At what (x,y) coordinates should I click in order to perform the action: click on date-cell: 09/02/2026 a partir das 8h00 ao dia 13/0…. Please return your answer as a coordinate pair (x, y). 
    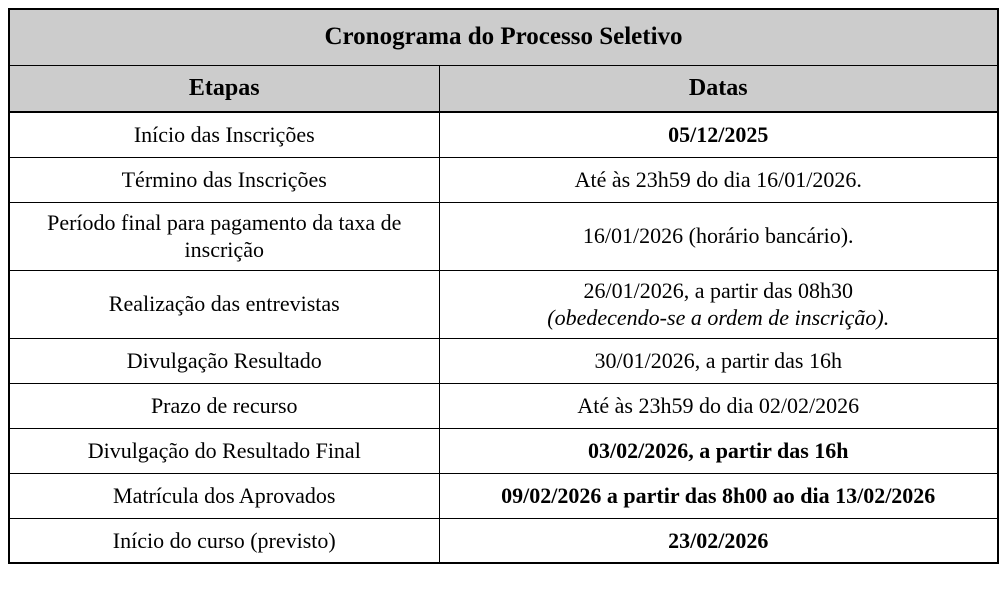
    Looking at the image, I should click on (718, 495).